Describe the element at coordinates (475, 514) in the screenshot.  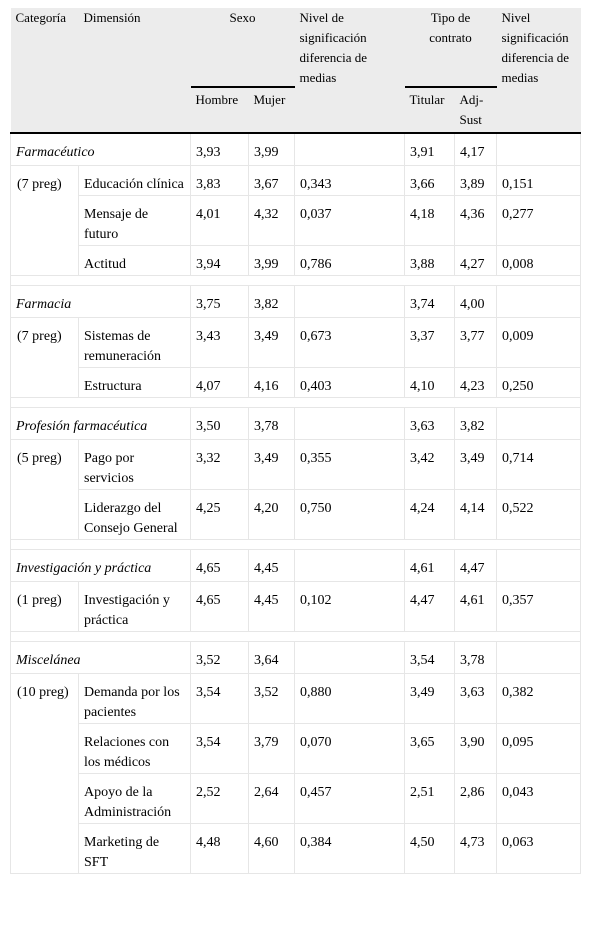
I see `dimension-adj-sust: 4,14` at that location.